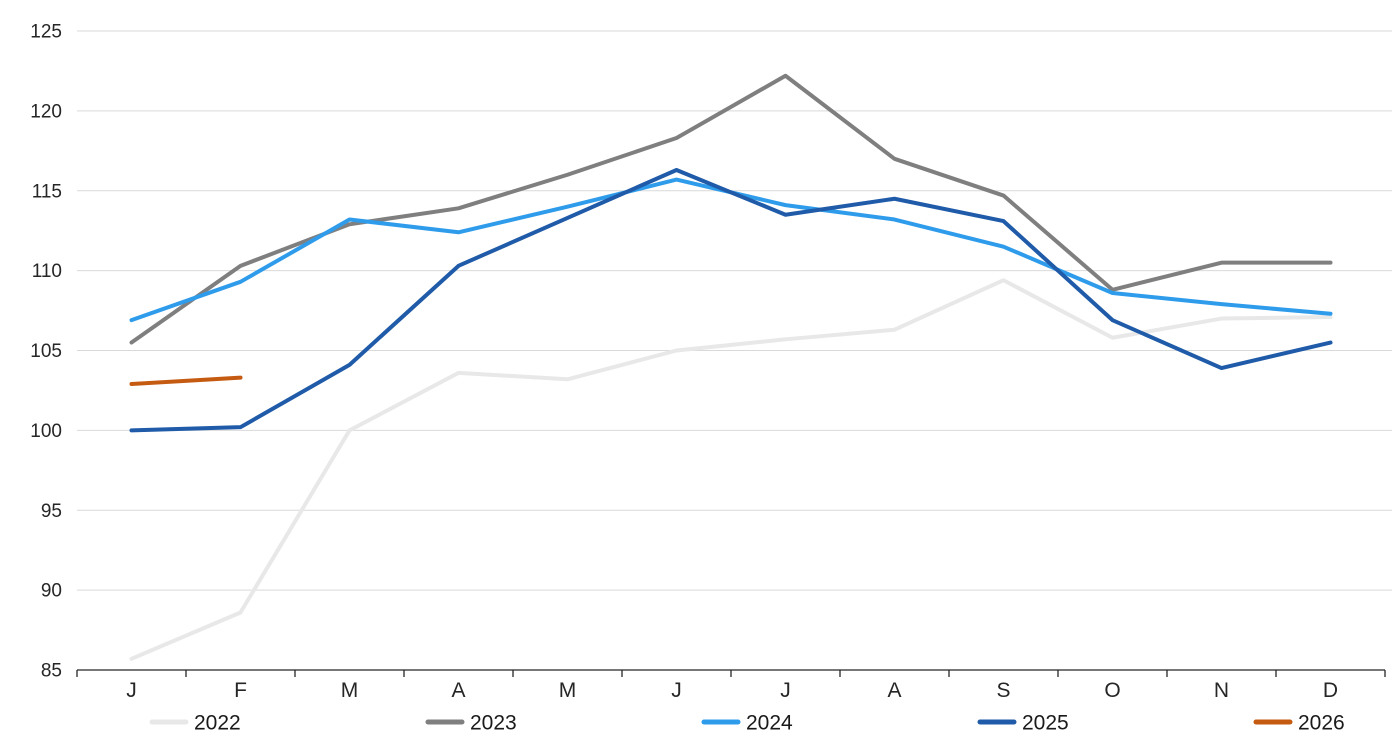  I want to click on y-axis-label: 125, so click(46, 32).